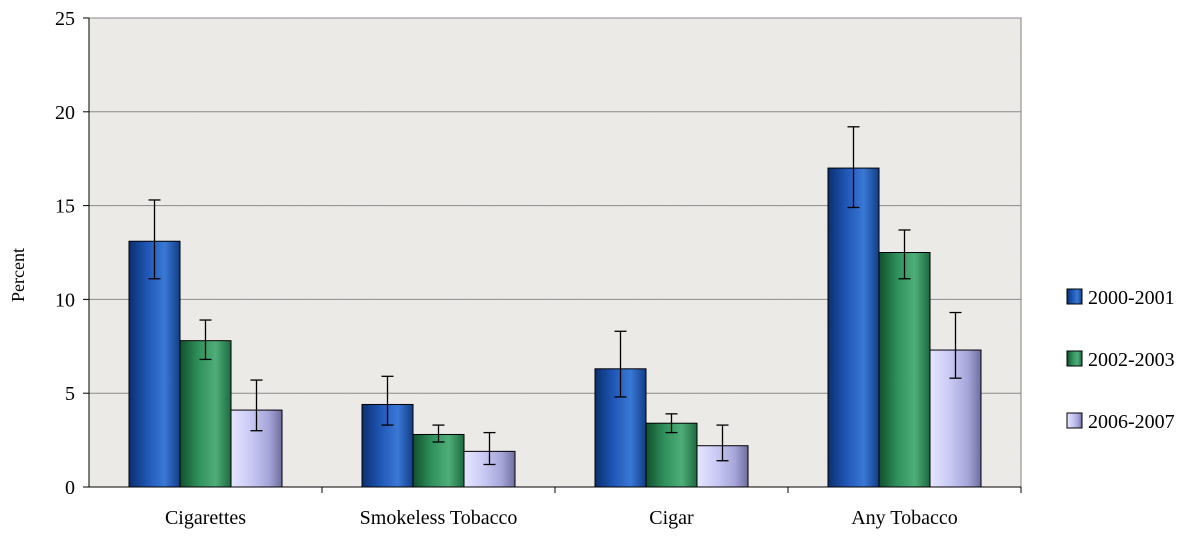 This screenshot has width=1192, height=540. What do you see at coordinates (853, 327) in the screenshot?
I see `bar-2000-2001-any-tobacco` at bounding box center [853, 327].